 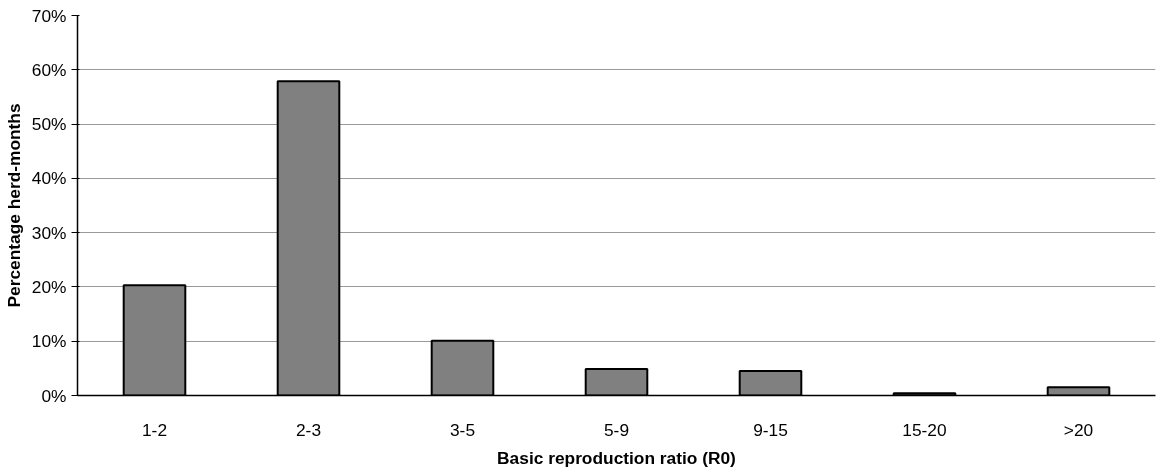 What do you see at coordinates (49, 286) in the screenshot?
I see `y-tick-label: 20%` at bounding box center [49, 286].